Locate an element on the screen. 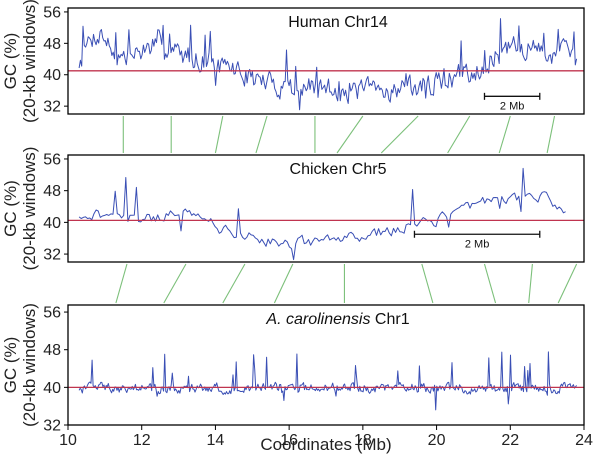 The height and width of the screenshot is (457, 600). scale-bar-human: 2 Mb is located at coordinates (512, 102).